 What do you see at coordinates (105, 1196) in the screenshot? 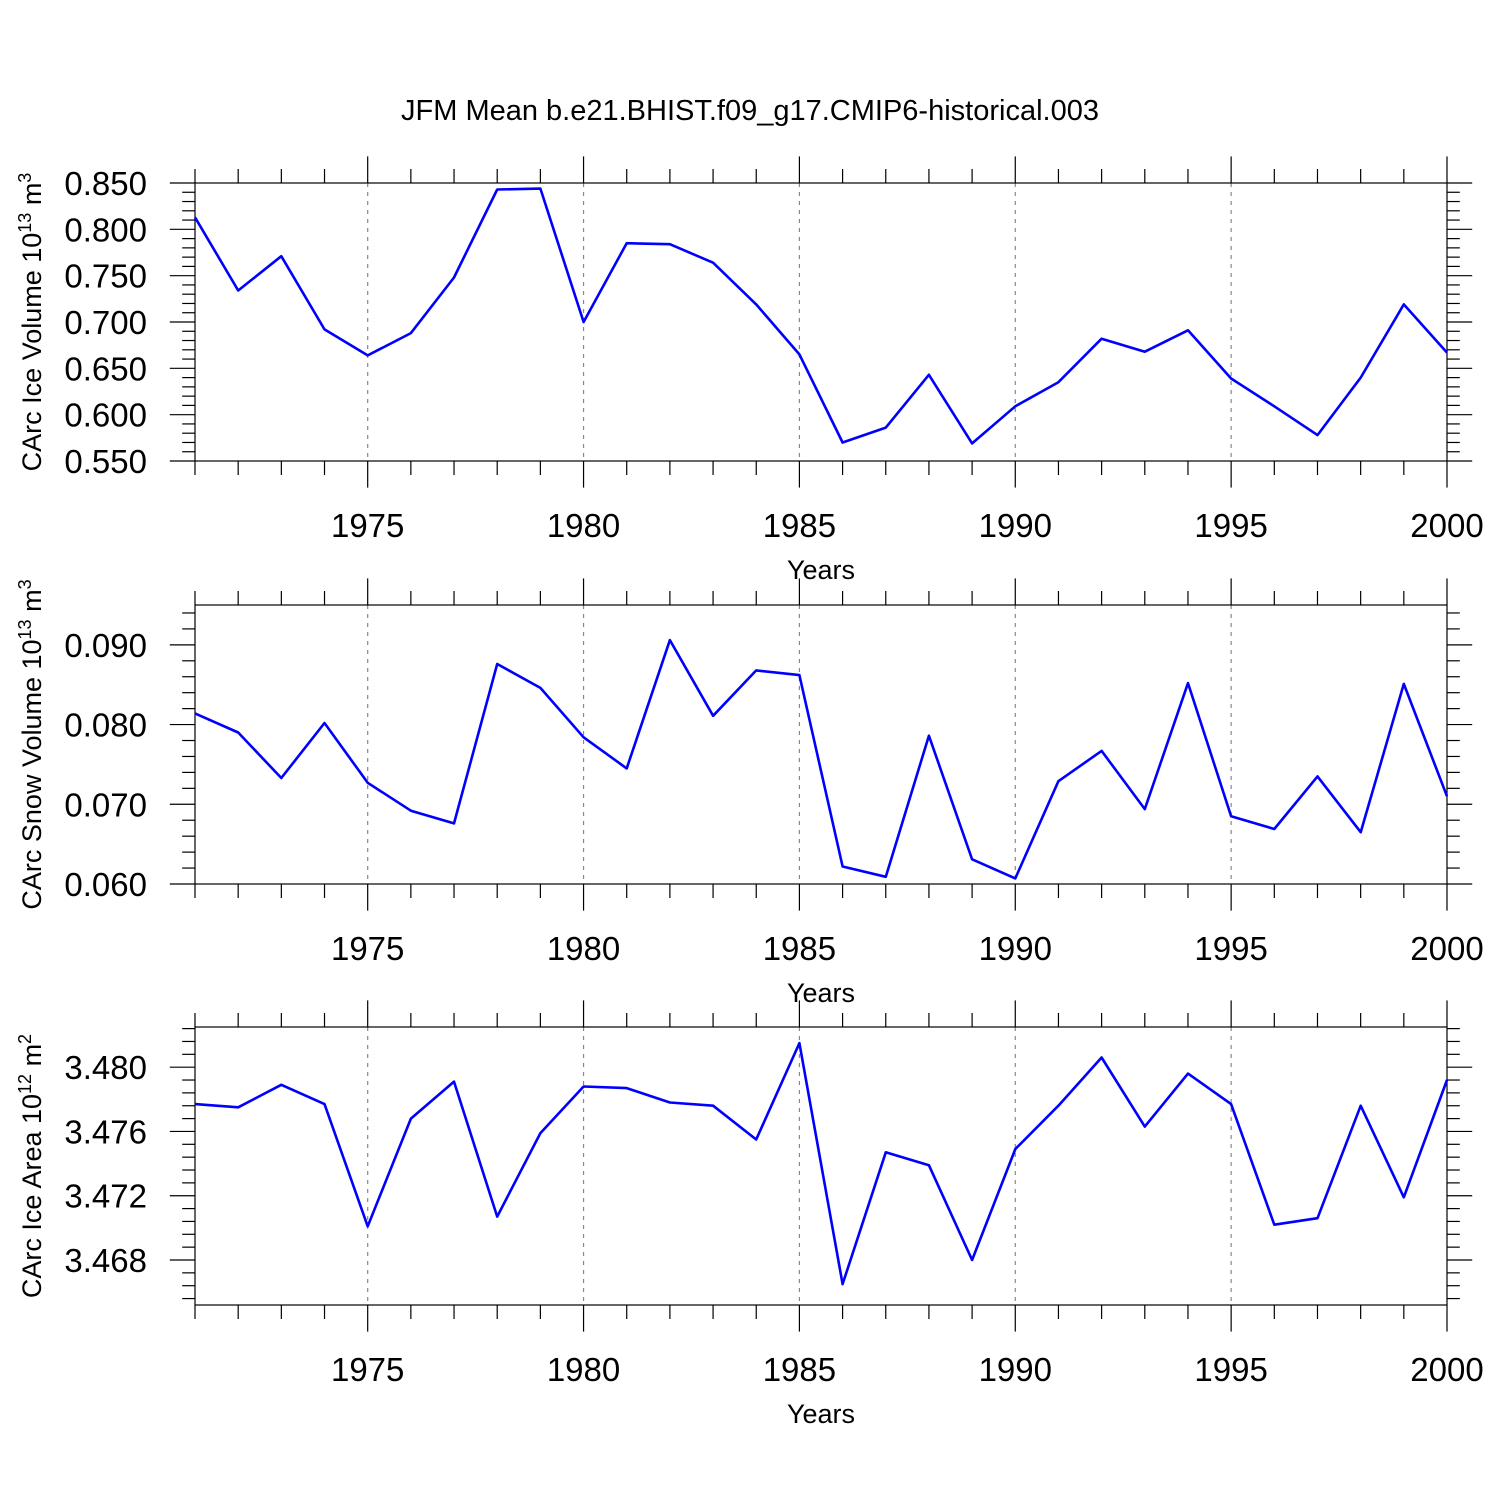
I see `y-tick-label: 3.472` at bounding box center [105, 1196].